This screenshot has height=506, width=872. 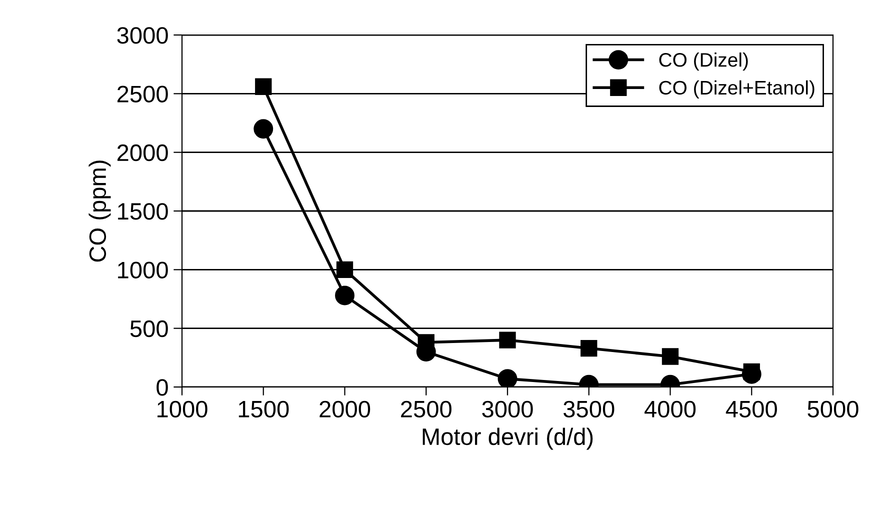 What do you see at coordinates (507, 439) in the screenshot?
I see `x-axis-title: Motor devri (d/d)` at bounding box center [507, 439].